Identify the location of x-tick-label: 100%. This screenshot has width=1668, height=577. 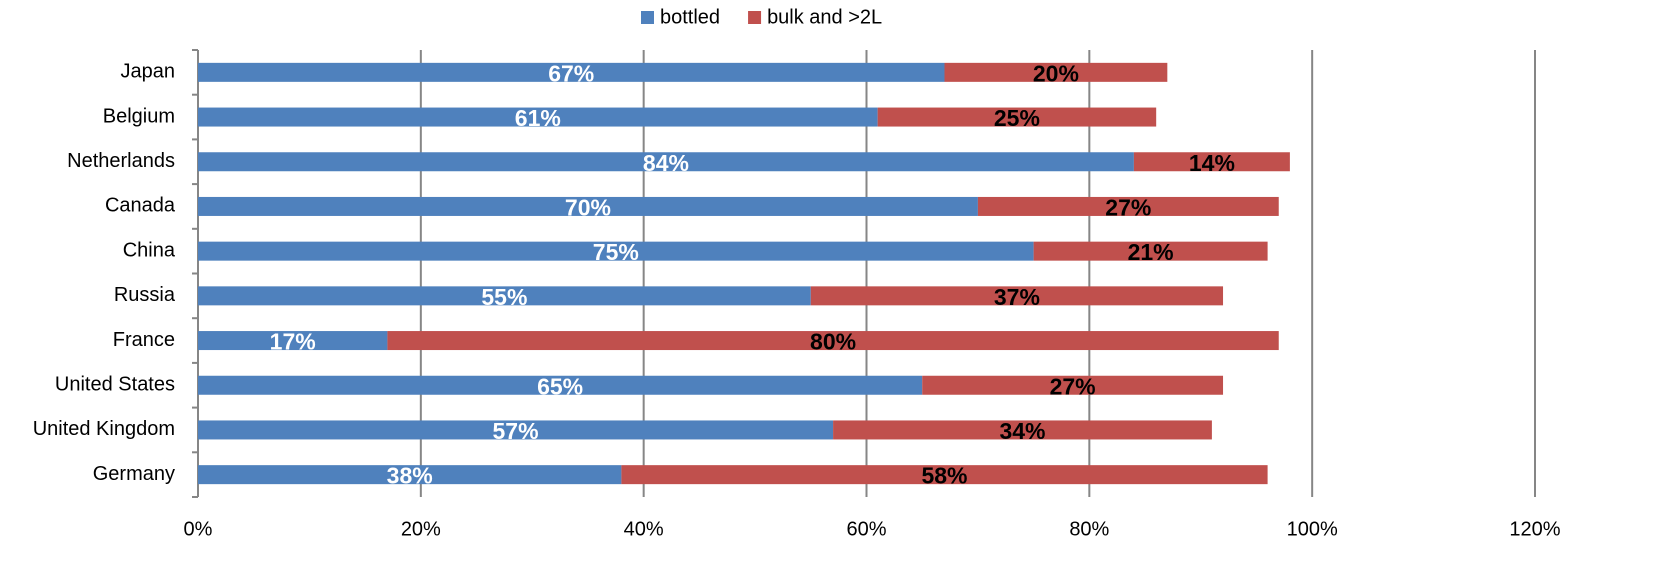
(1312, 529).